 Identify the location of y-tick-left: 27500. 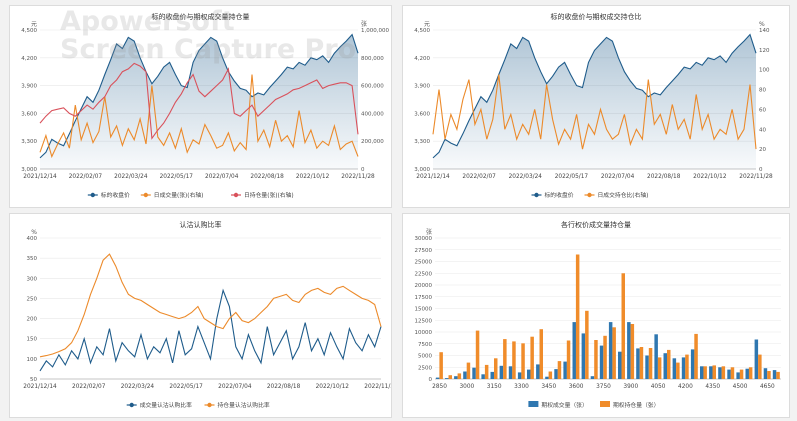
(424, 251).